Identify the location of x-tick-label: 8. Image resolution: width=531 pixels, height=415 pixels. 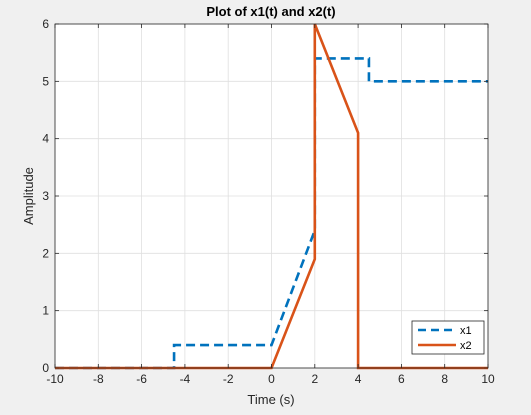
(444, 379).